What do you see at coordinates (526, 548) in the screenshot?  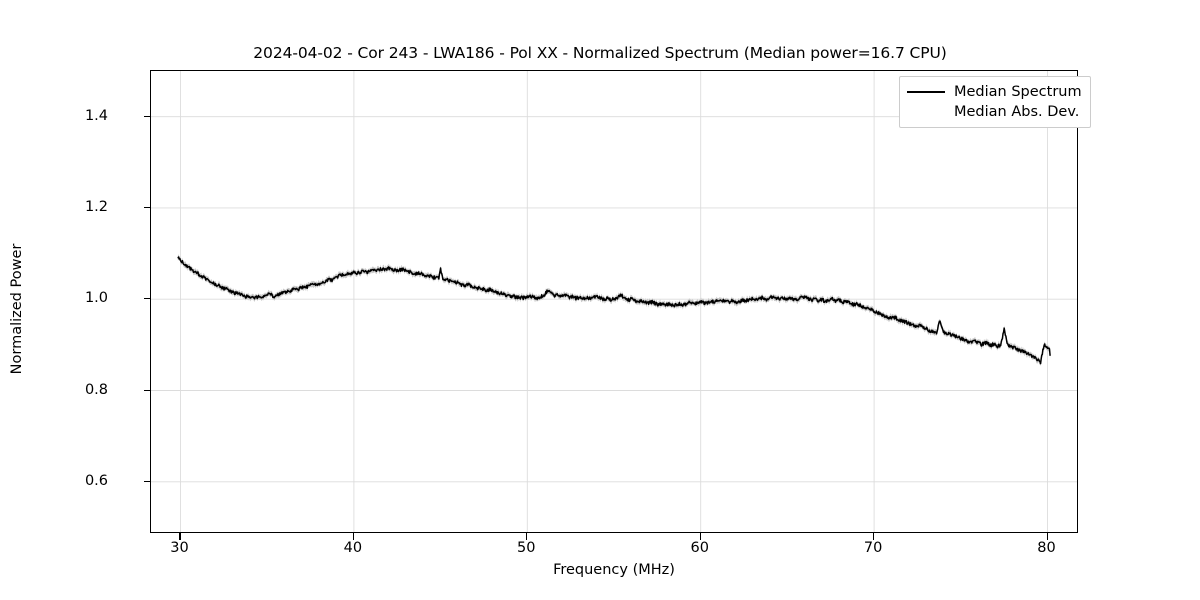 I see `x-tick-label: 50` at bounding box center [526, 548].